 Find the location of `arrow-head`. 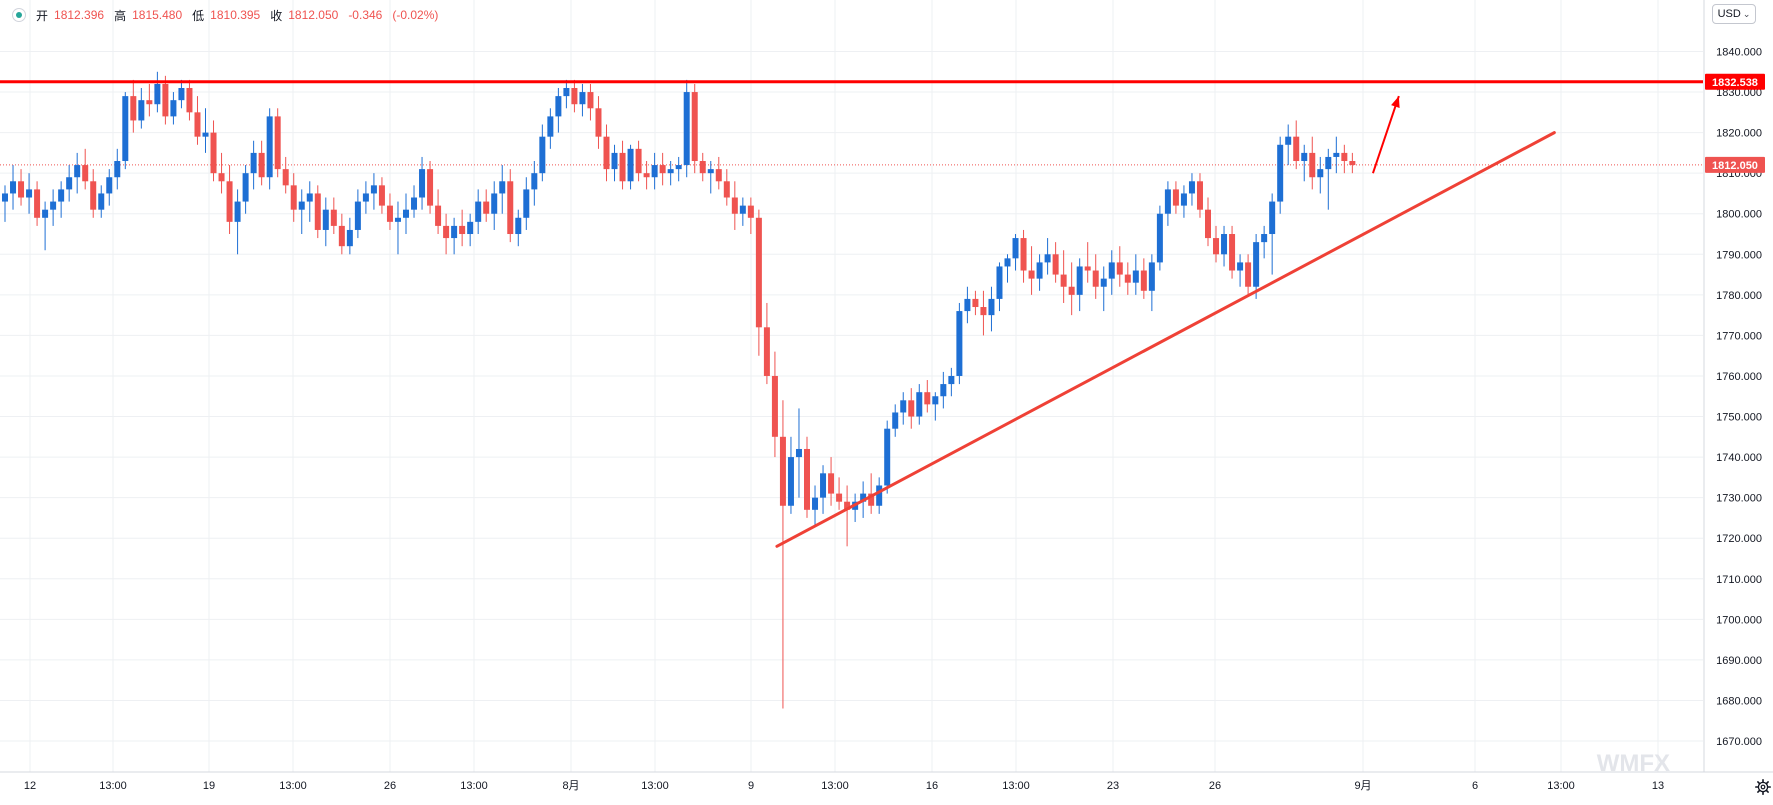

arrow-head is located at coordinates (1395, 102).